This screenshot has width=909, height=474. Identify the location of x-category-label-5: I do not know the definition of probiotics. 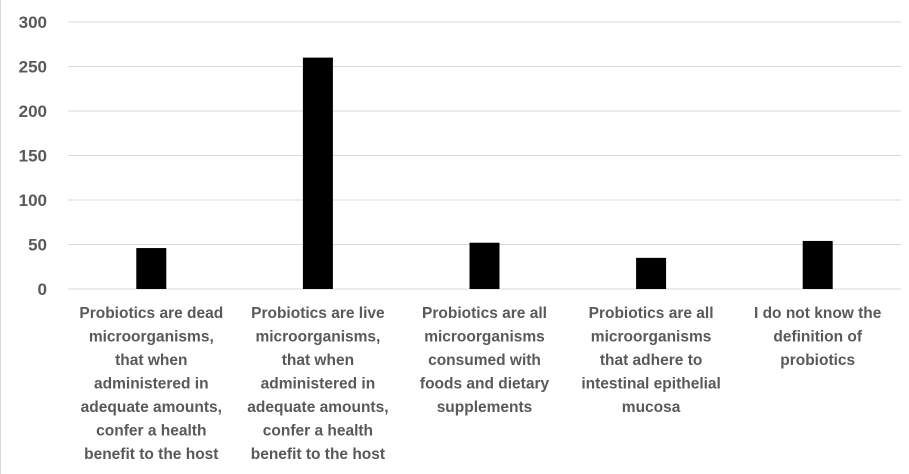
(818, 337).